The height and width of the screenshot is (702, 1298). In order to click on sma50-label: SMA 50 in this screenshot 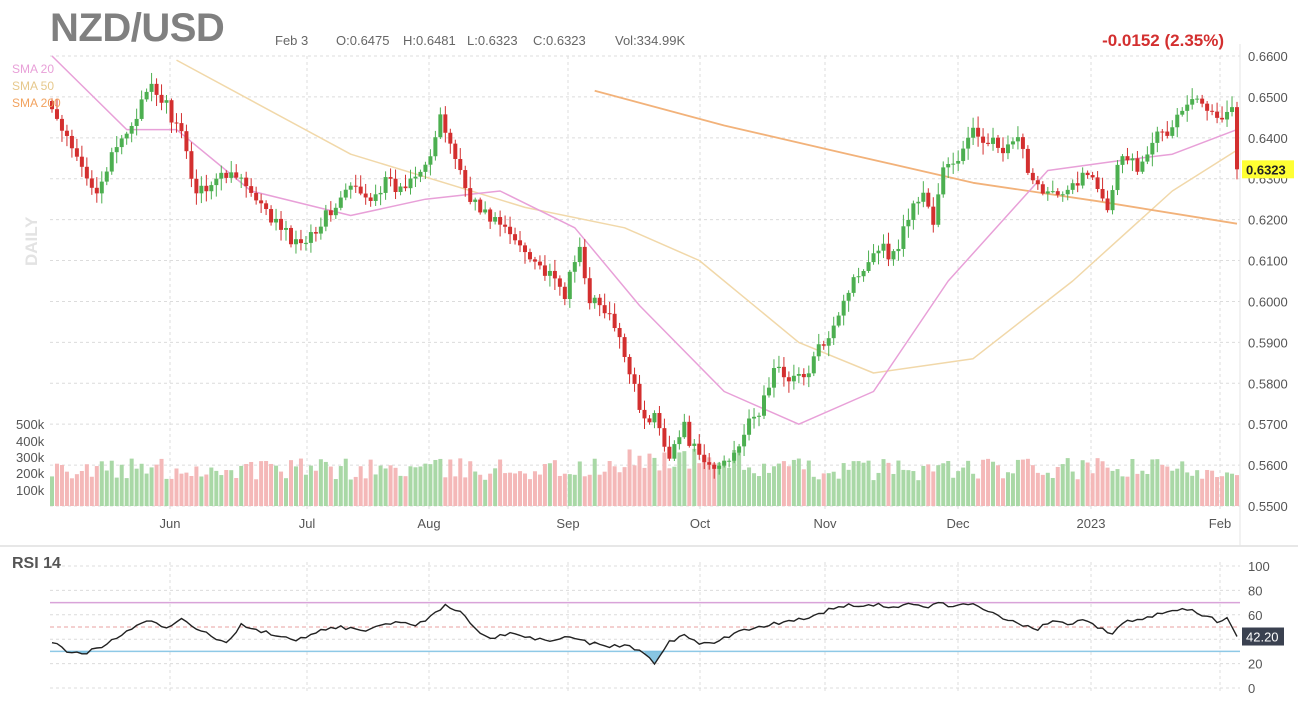, I will do `click(33, 86)`.